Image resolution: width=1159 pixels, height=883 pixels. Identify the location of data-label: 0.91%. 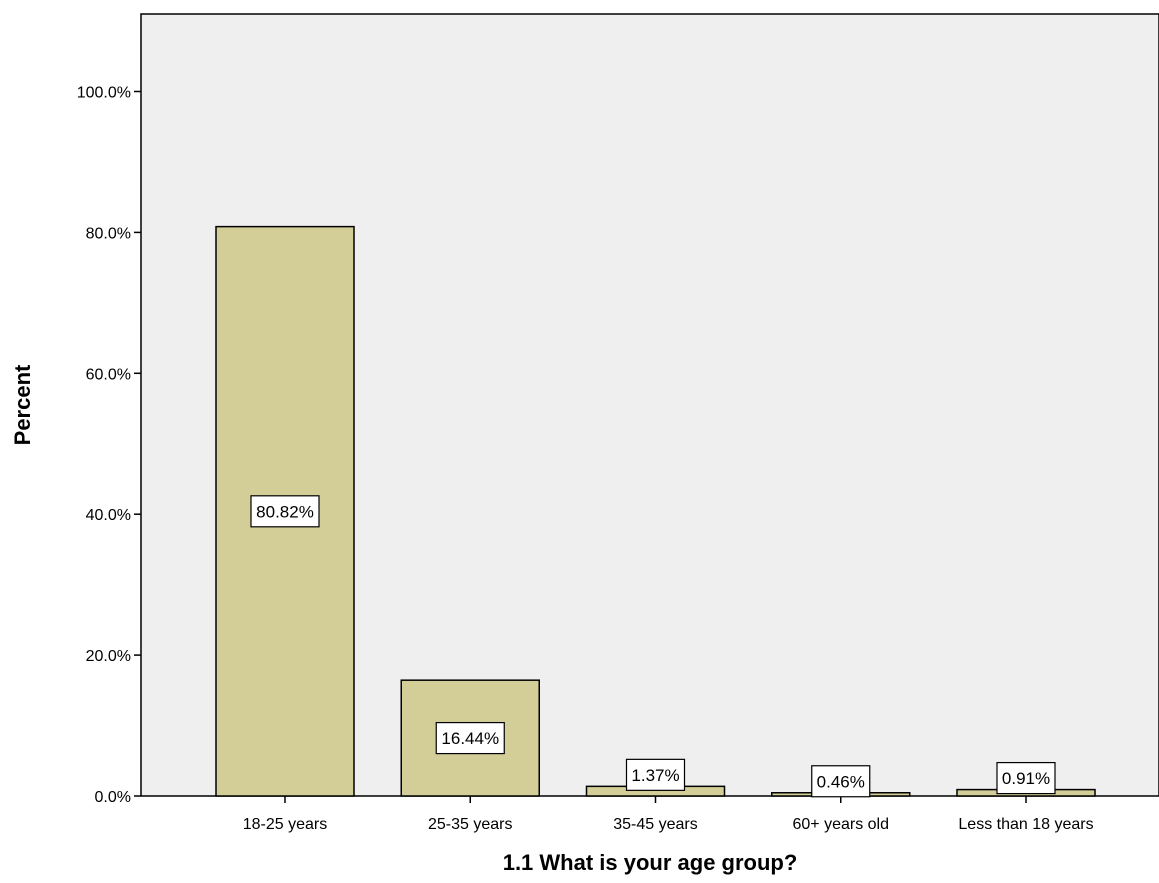
(1026, 778).